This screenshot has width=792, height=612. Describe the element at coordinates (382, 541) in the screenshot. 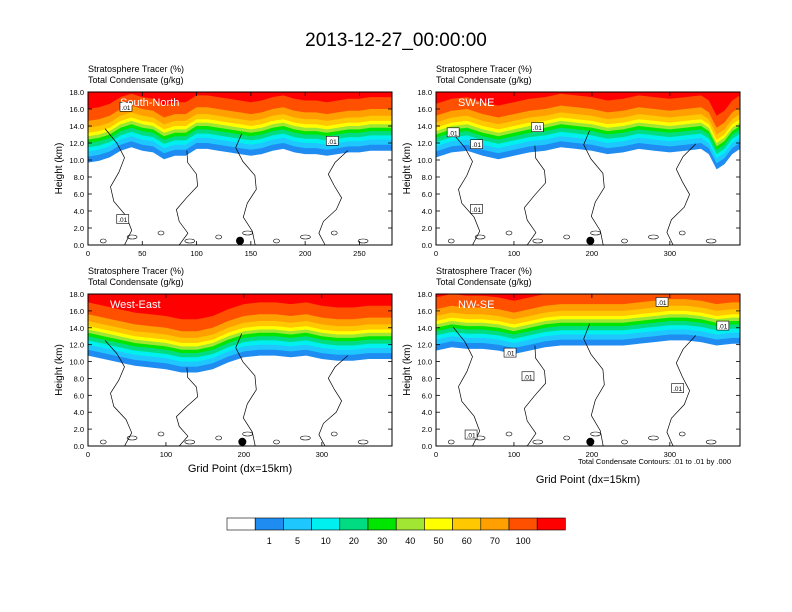

I see `colorbar-label: 30` at that location.